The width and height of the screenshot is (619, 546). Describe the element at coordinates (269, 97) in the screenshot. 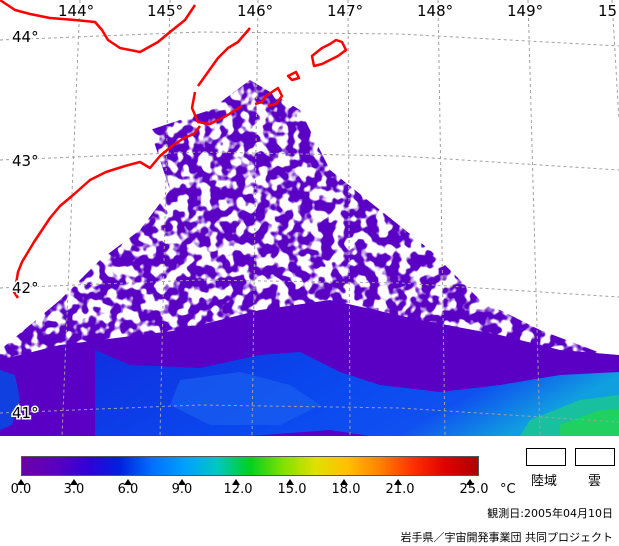

I see `coastline-kunashiri` at that location.